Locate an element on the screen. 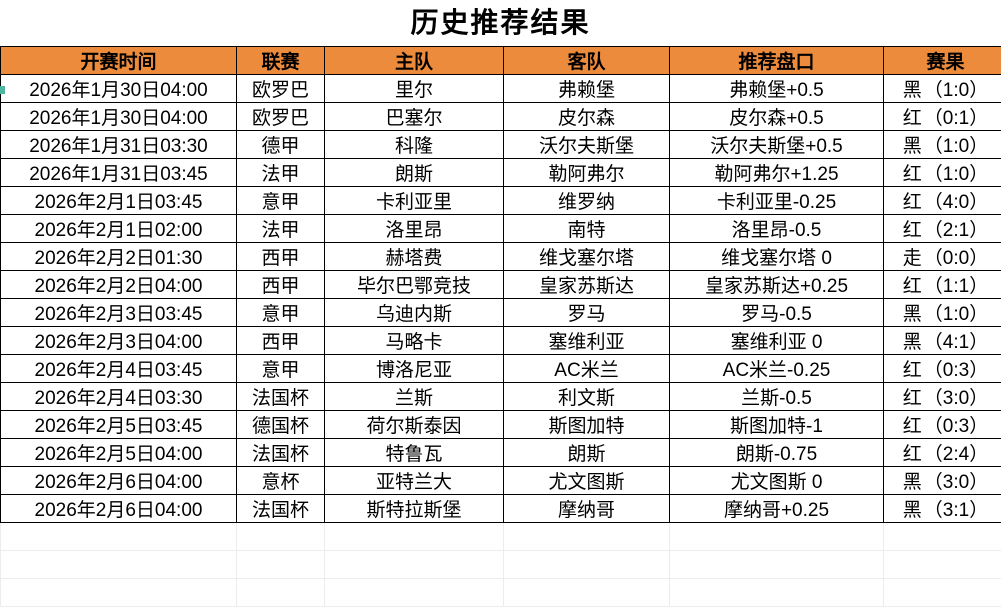  cell-home: 兰斯 is located at coordinates (414, 396).